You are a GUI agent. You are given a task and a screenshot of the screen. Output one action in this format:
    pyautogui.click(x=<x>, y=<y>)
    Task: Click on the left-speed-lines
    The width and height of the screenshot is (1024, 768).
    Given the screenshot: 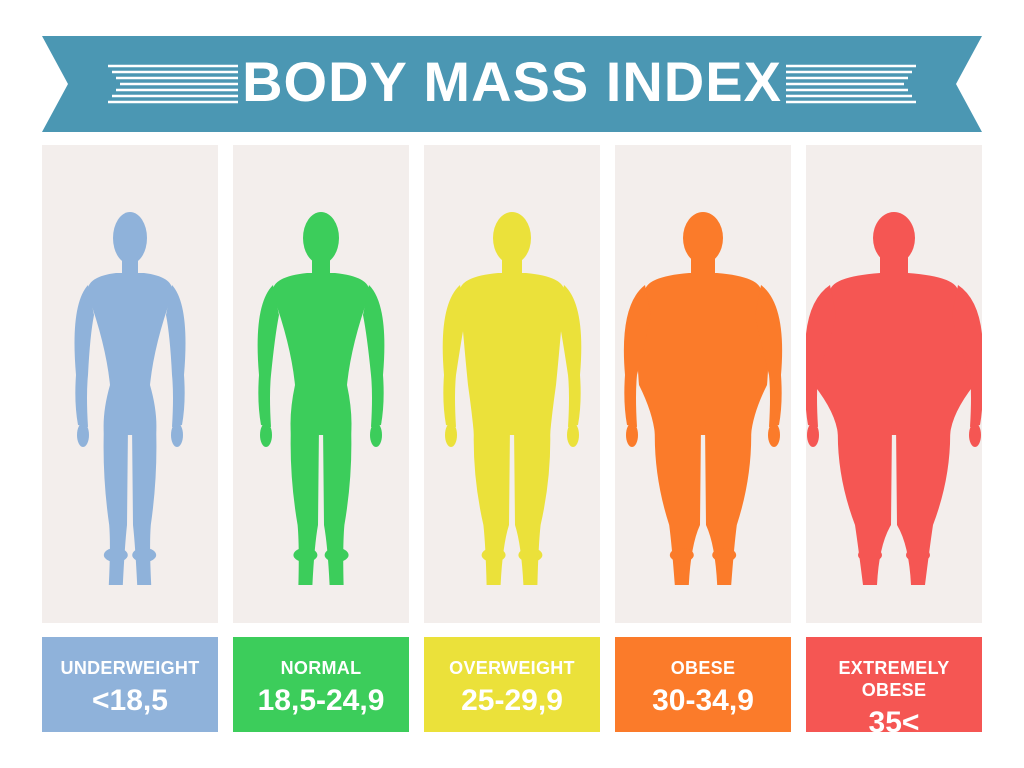 What is the action you would take?
    pyautogui.click(x=173, y=84)
    